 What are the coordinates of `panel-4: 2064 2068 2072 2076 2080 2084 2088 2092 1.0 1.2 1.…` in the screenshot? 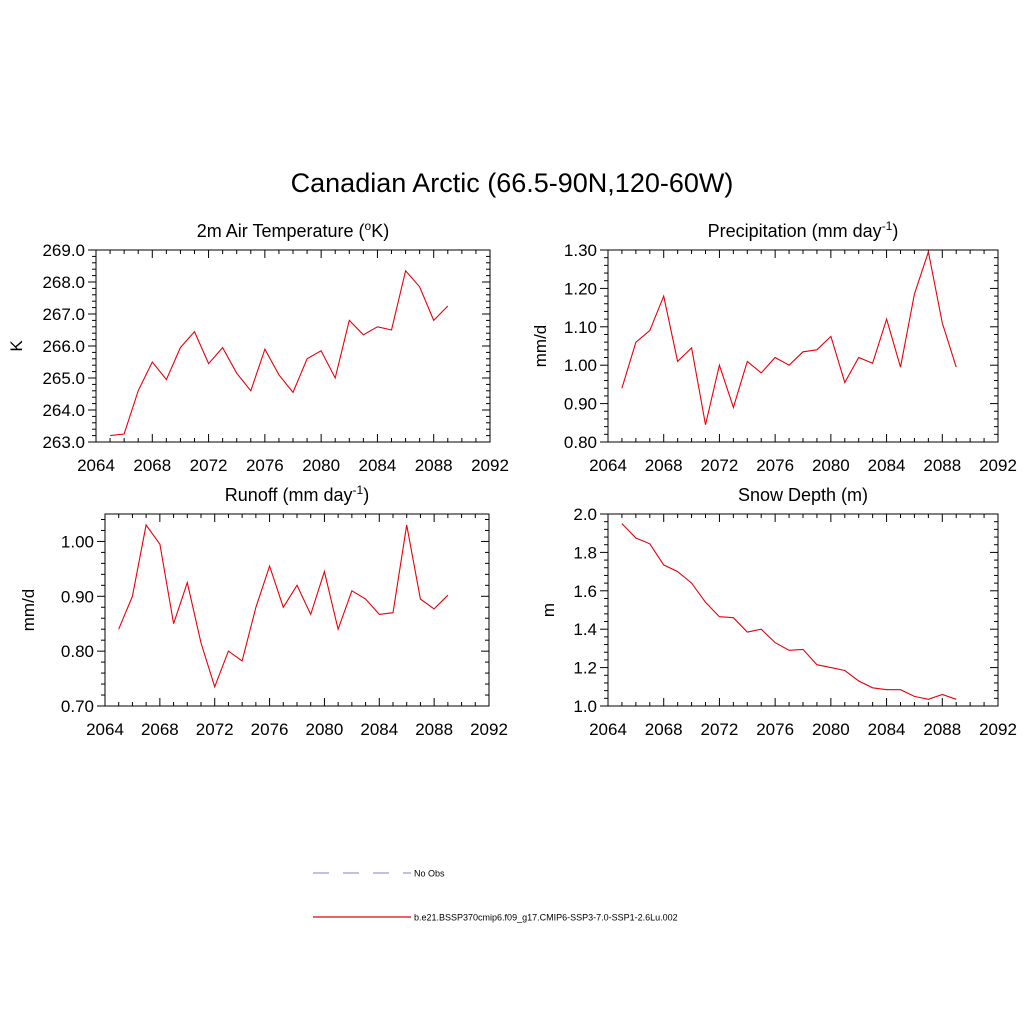 It's located at (778, 612).